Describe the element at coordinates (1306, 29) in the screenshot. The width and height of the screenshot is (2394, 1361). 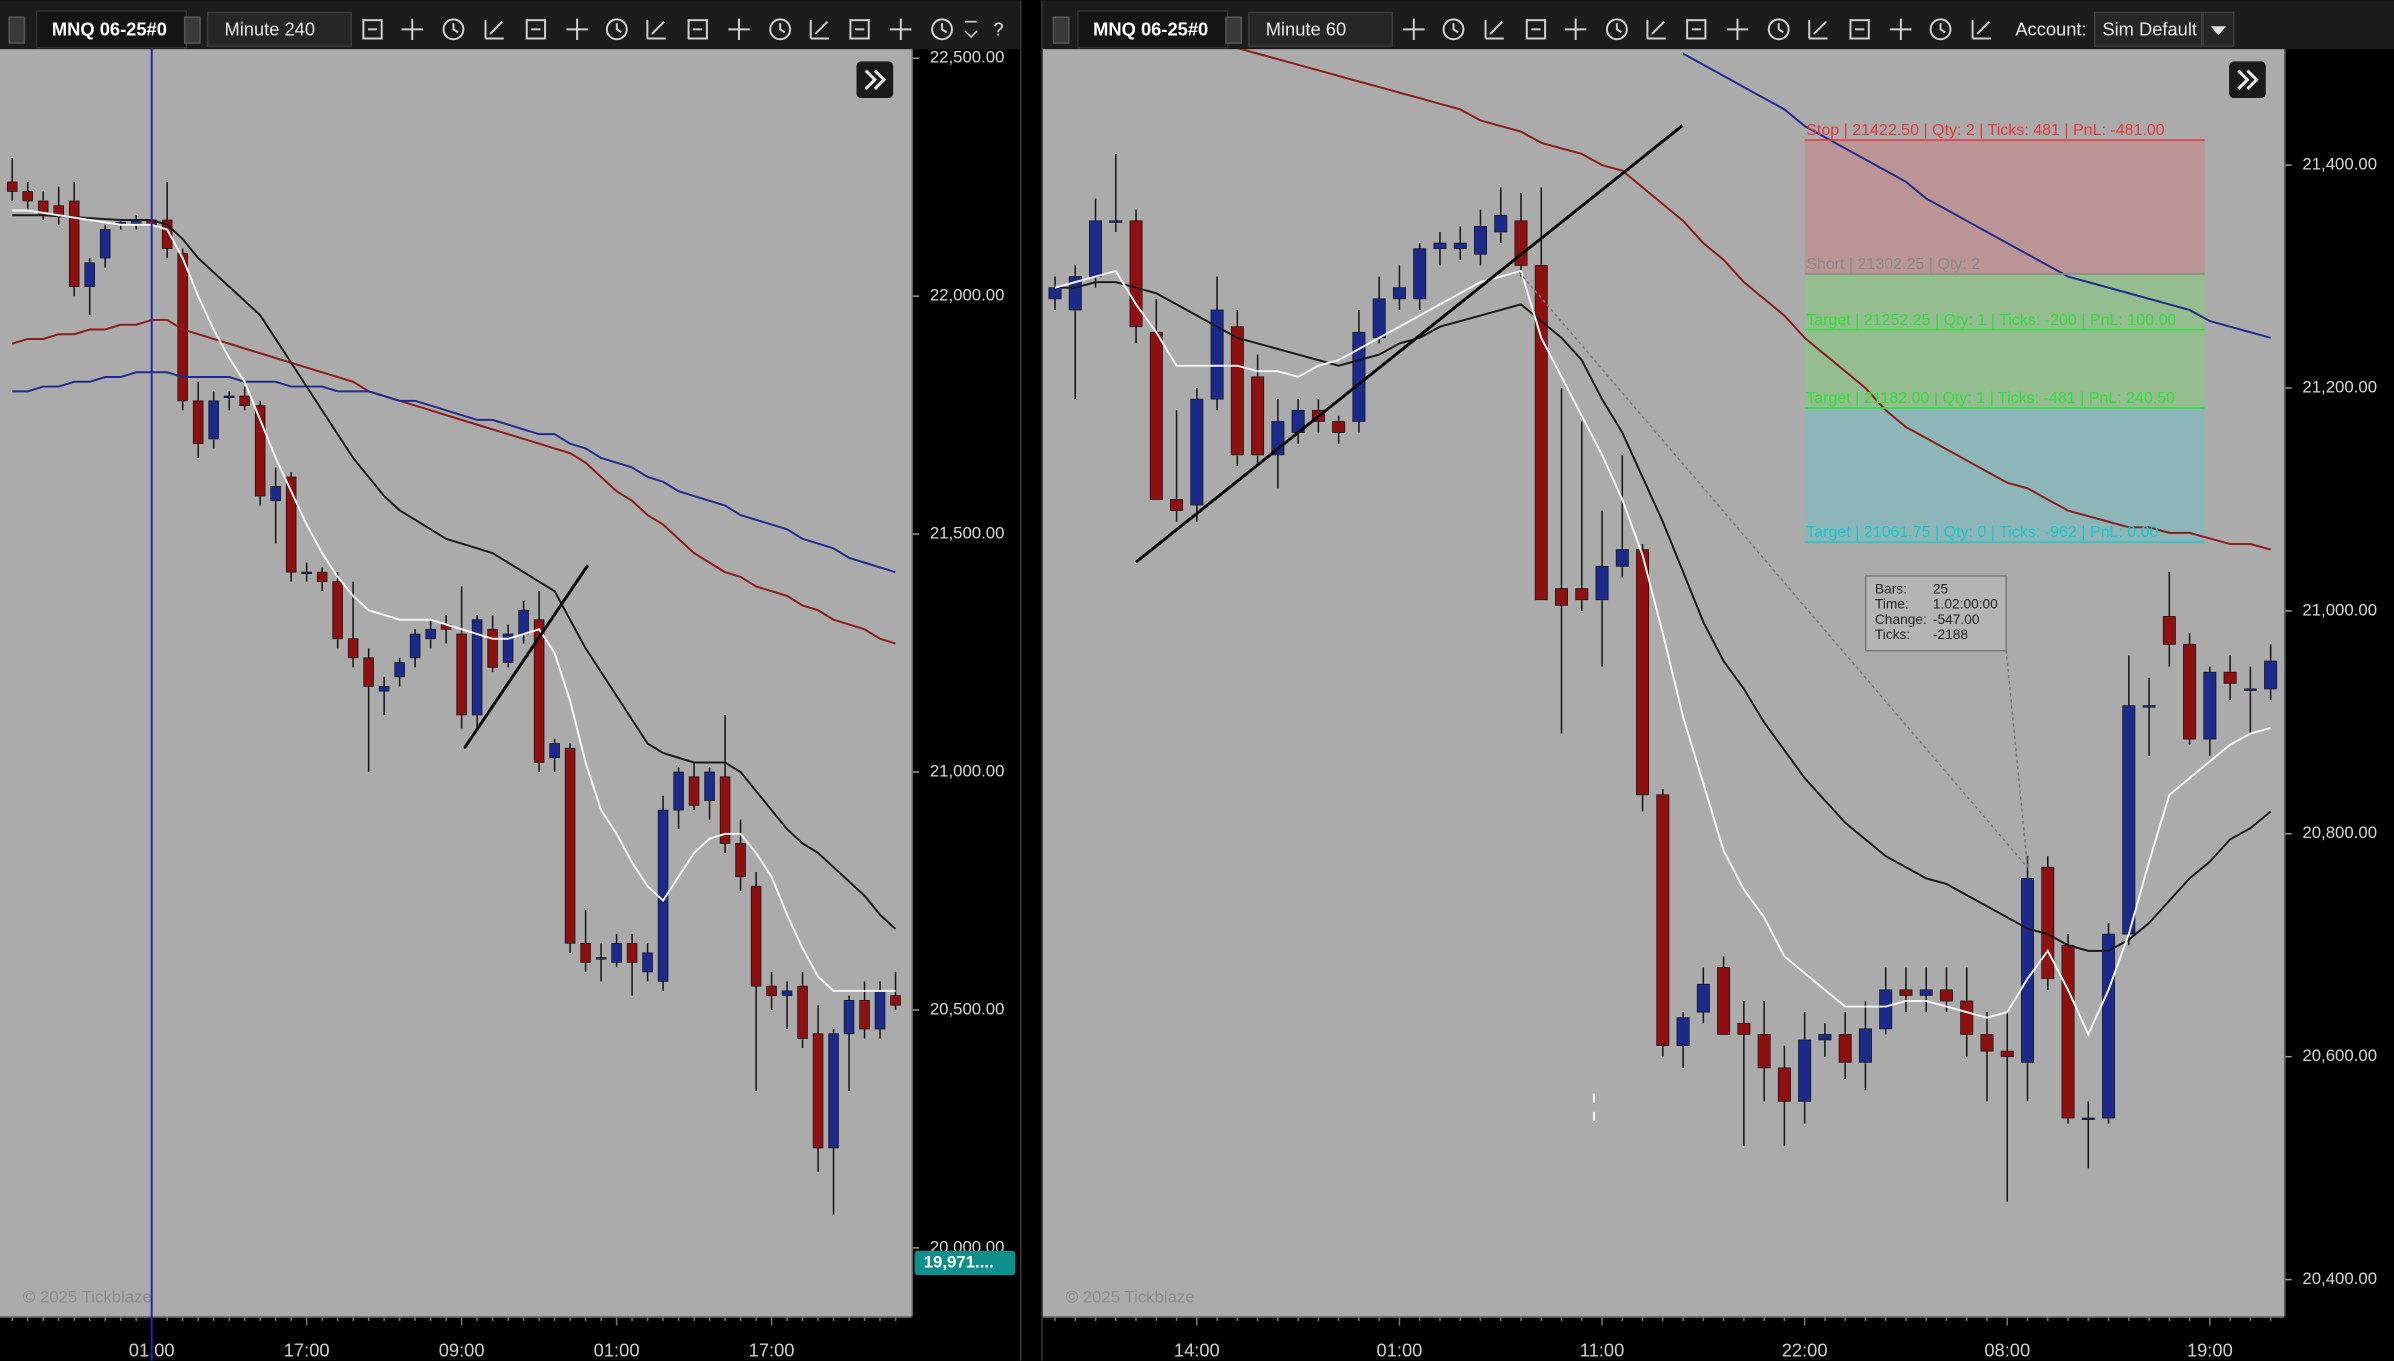
I see `interval: Minute 60` at that location.